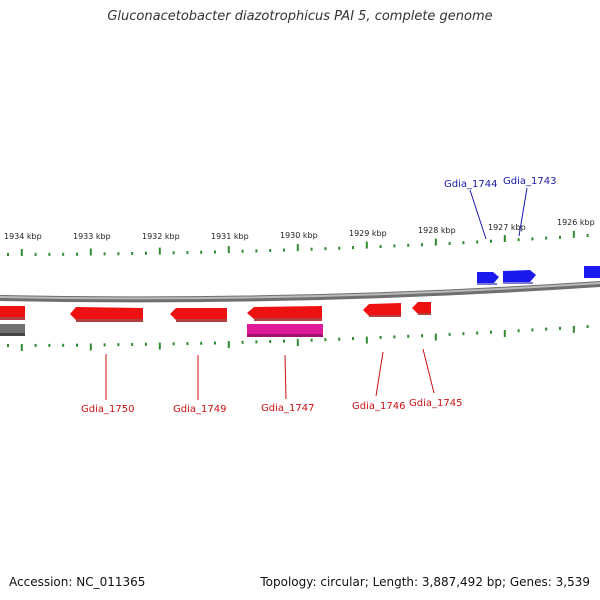 This screenshot has width=600, height=600. I want to click on gene-gdia-1749-shadow, so click(201, 320).